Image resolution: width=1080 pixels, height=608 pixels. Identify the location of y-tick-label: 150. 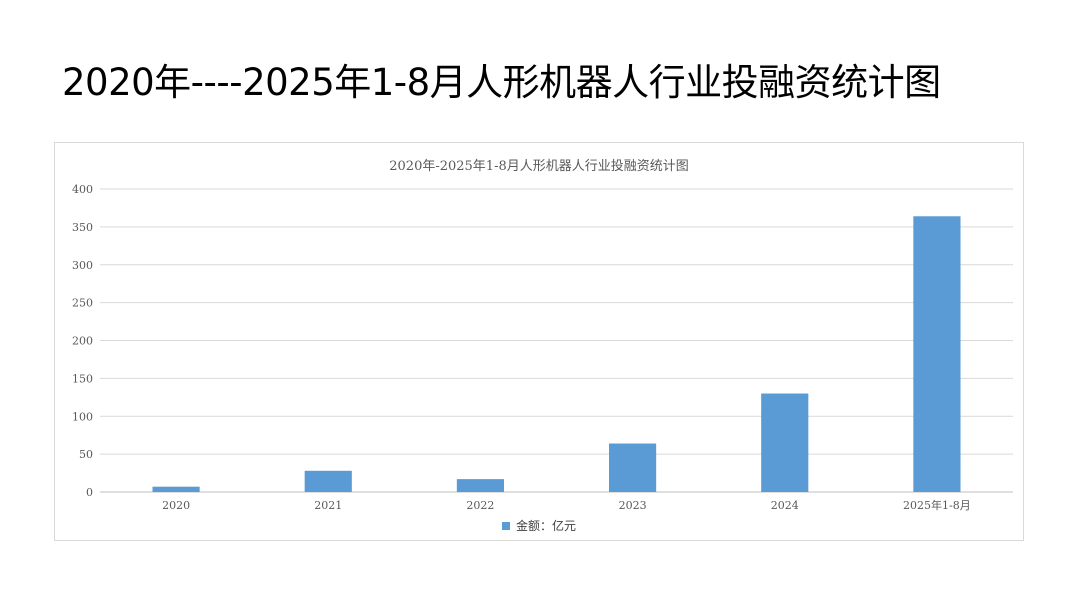
(82, 378).